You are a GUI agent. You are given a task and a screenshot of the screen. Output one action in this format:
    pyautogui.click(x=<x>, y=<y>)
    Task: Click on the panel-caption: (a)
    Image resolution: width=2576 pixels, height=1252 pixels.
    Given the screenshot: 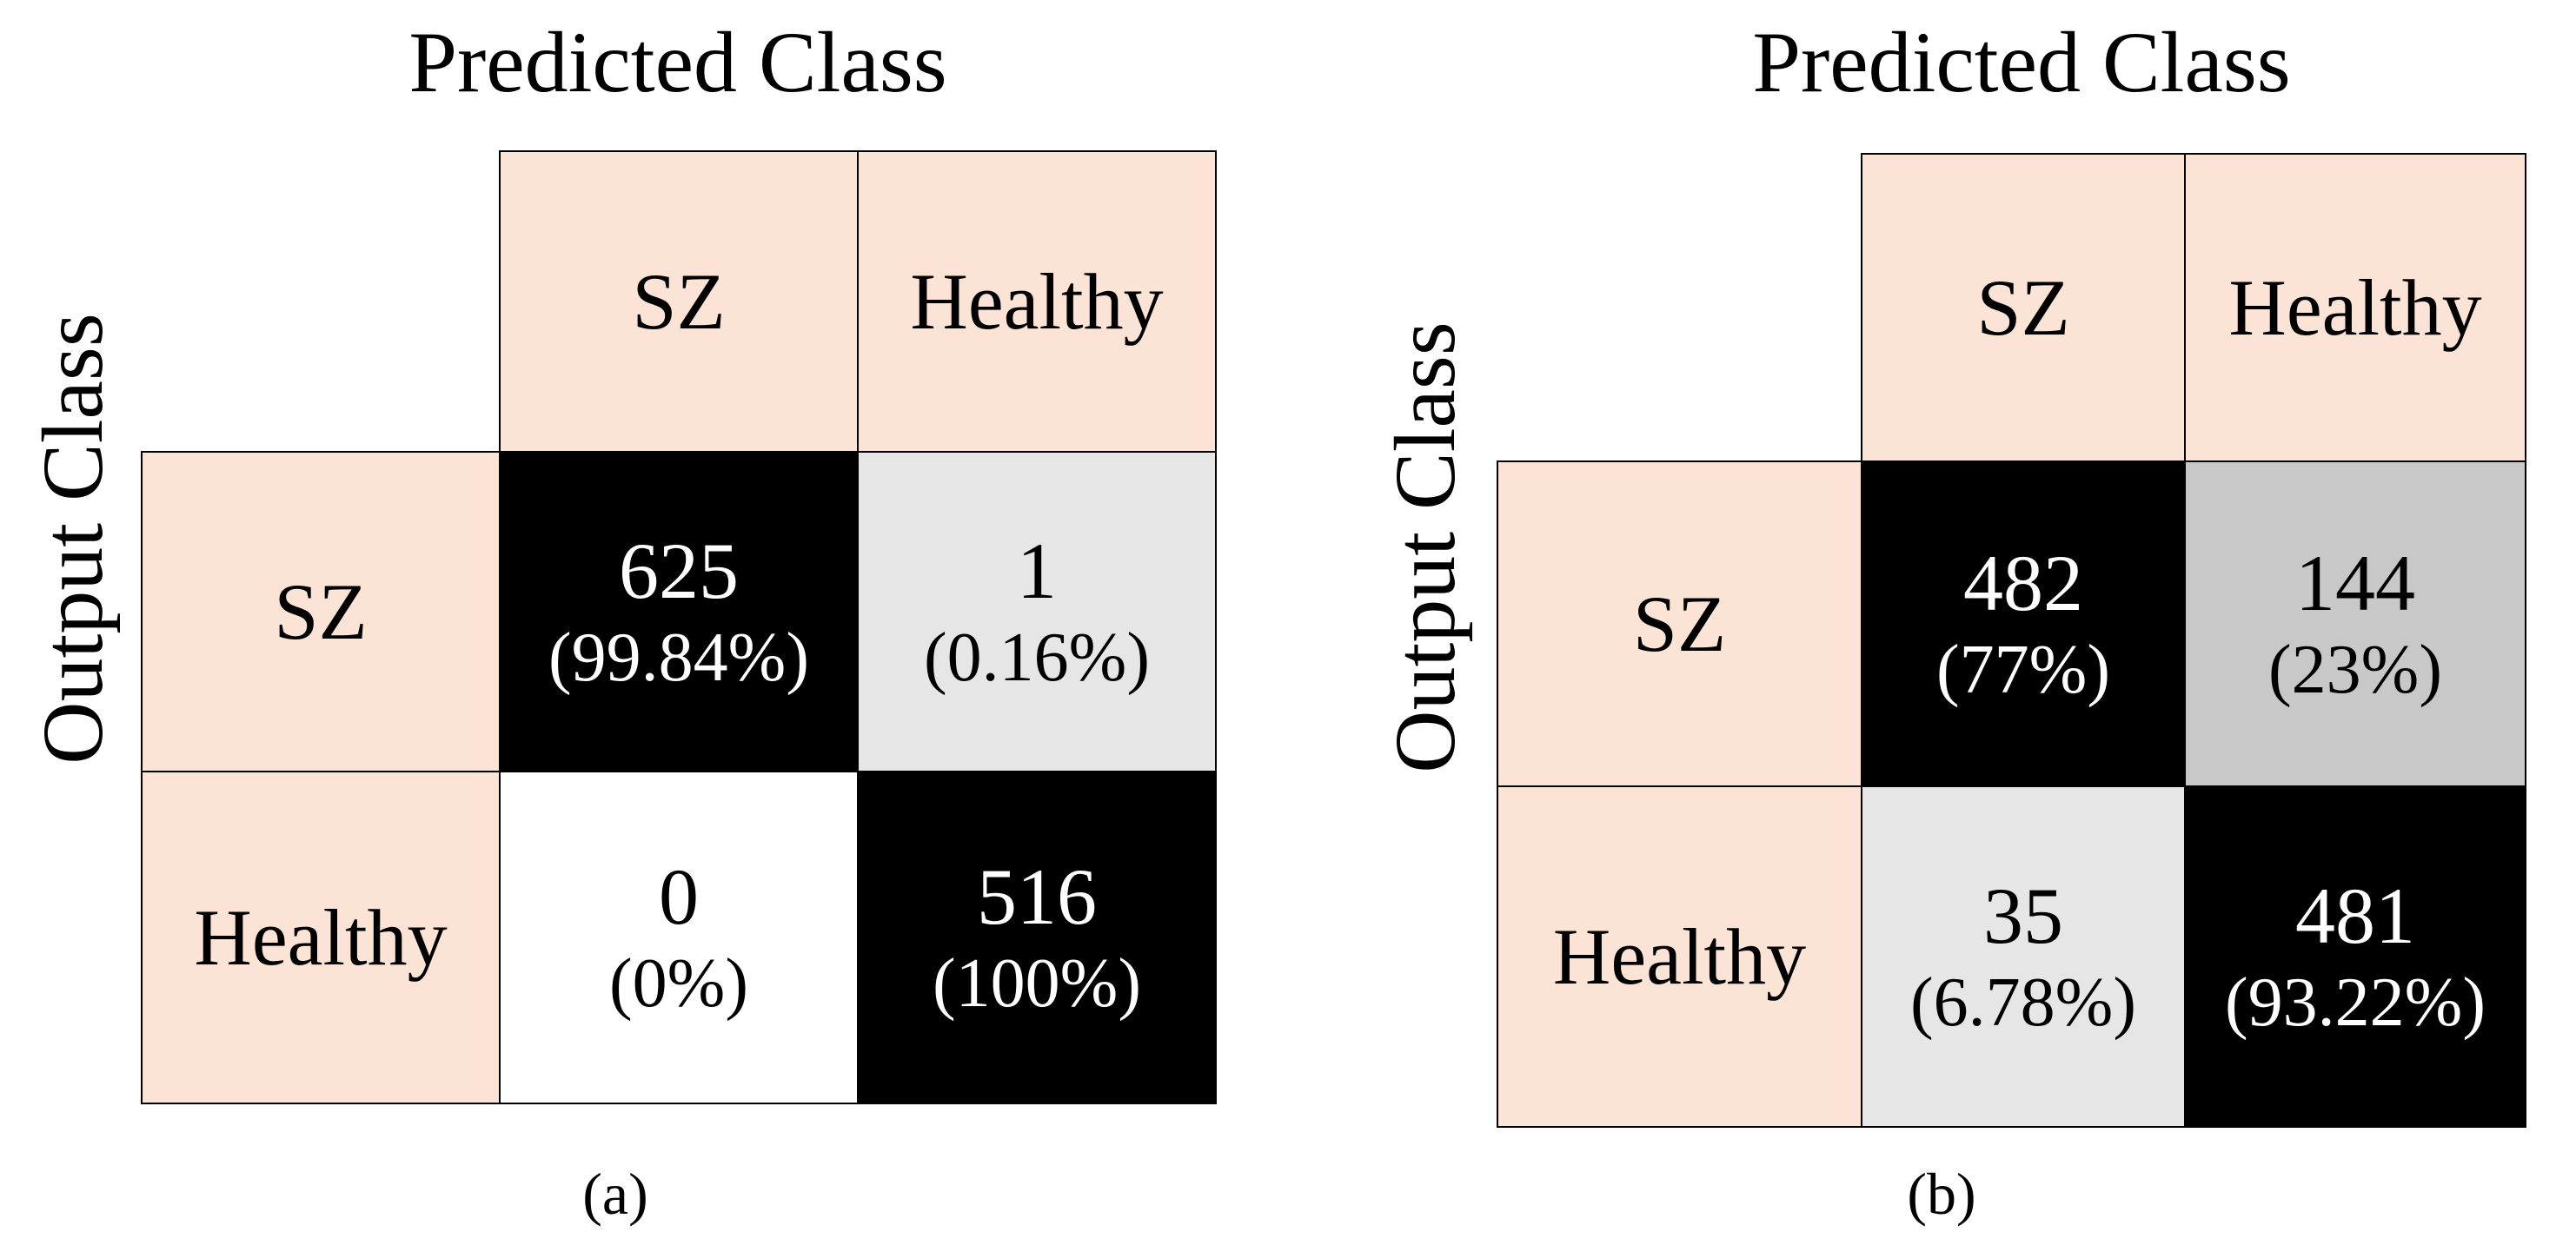 What is the action you would take?
    pyautogui.click(x=615, y=1194)
    